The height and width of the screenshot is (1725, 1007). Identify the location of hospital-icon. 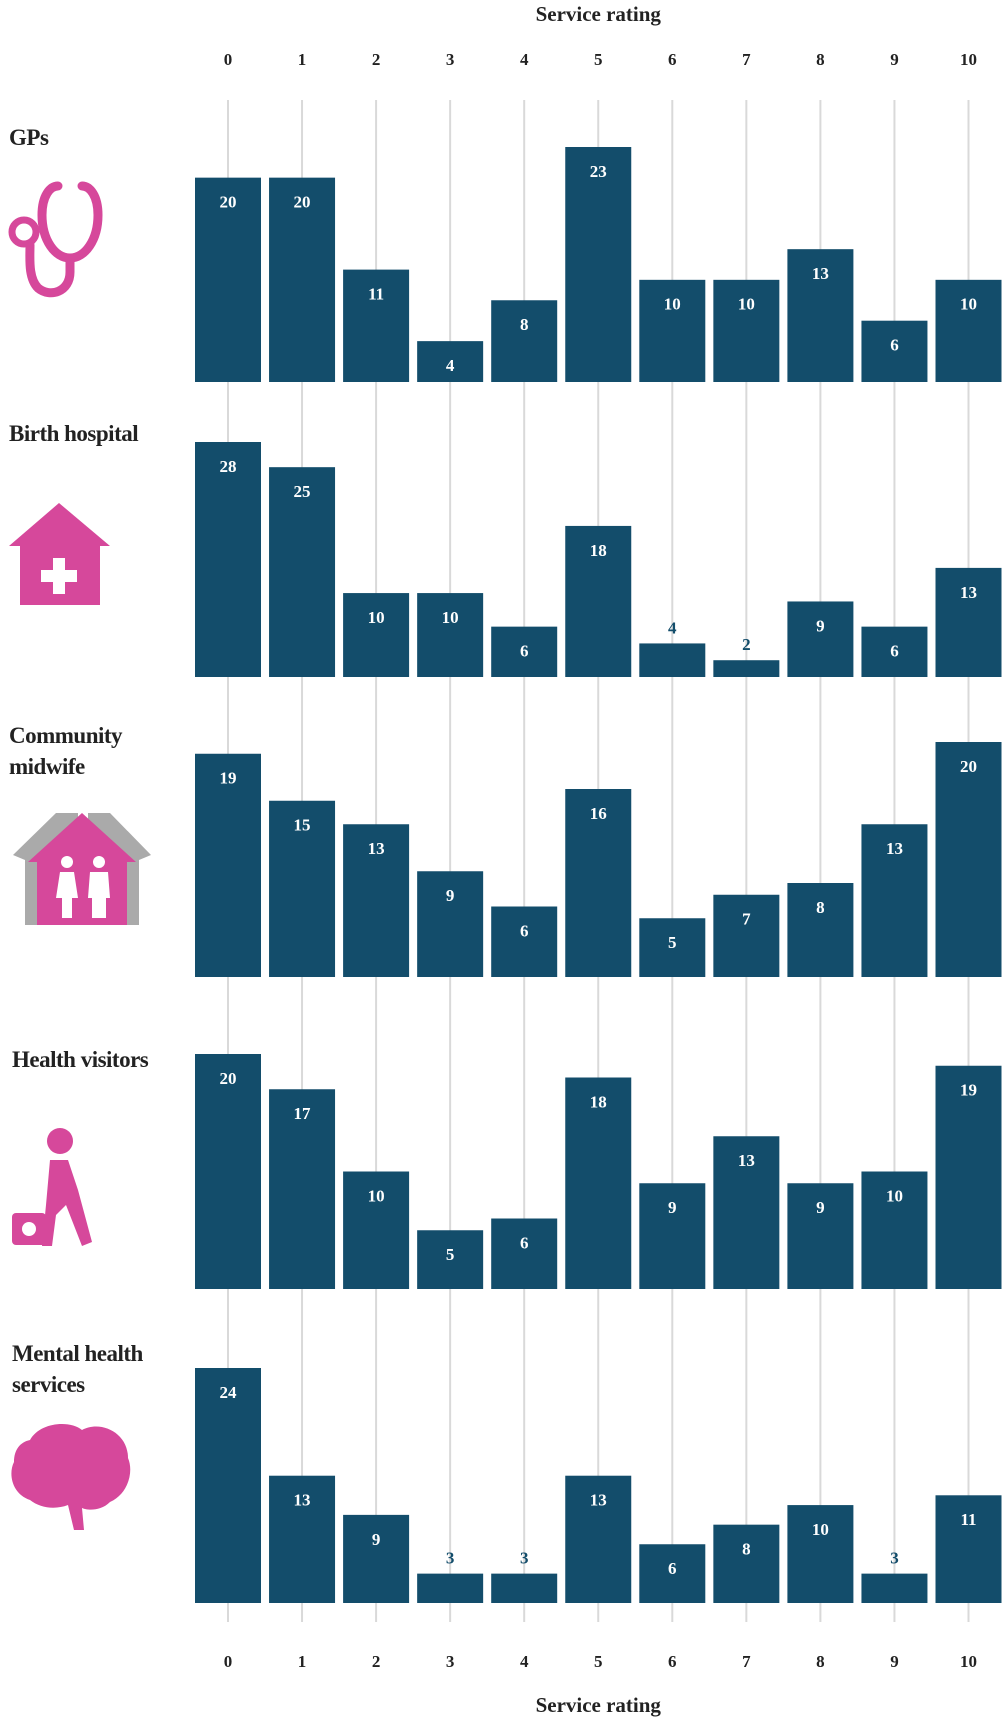
(59, 554).